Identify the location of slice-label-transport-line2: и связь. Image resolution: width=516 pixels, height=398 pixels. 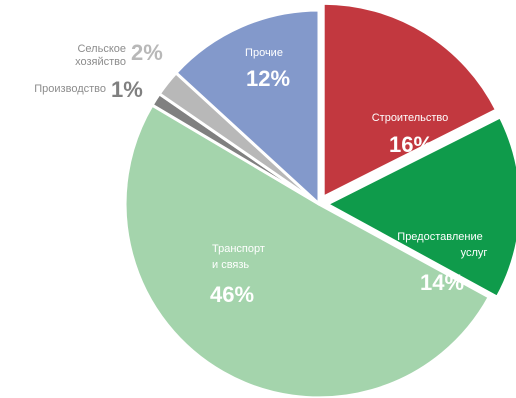
(230, 265).